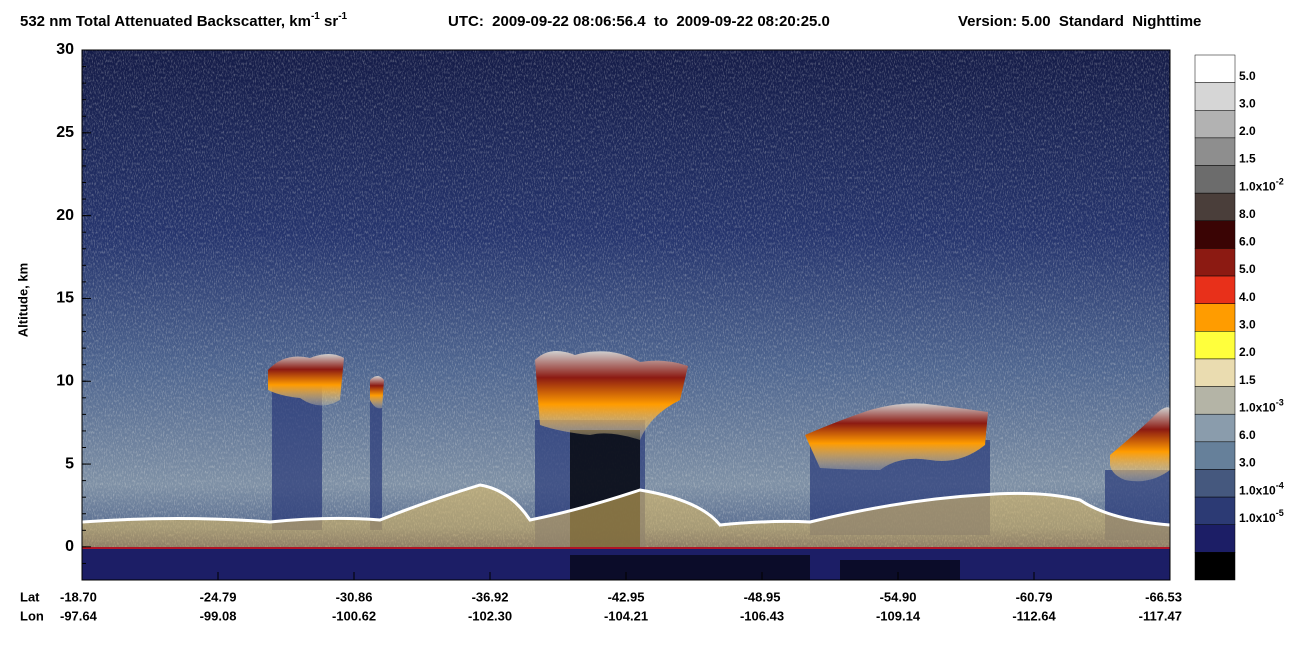 This screenshot has height=672, width=1300. What do you see at coordinates (1079, 21) in the screenshot?
I see `version: Version: 5.00 Standard Nighttime` at bounding box center [1079, 21].